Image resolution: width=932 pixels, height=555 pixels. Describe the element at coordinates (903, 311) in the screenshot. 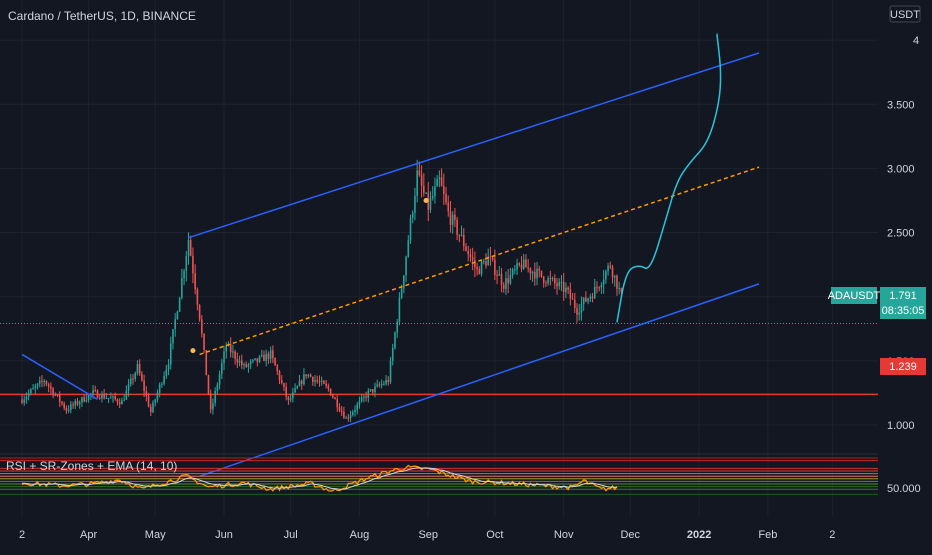

I see `countdown-value: 08:35:05` at that location.